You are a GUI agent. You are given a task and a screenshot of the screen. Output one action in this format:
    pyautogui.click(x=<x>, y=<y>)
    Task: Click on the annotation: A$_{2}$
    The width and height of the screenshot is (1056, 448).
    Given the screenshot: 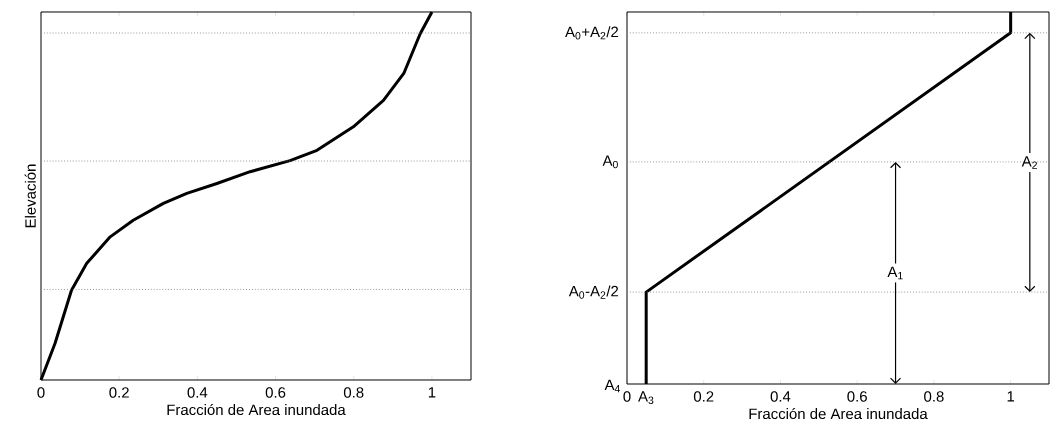 What is the action you would take?
    pyautogui.click(x=1029, y=162)
    